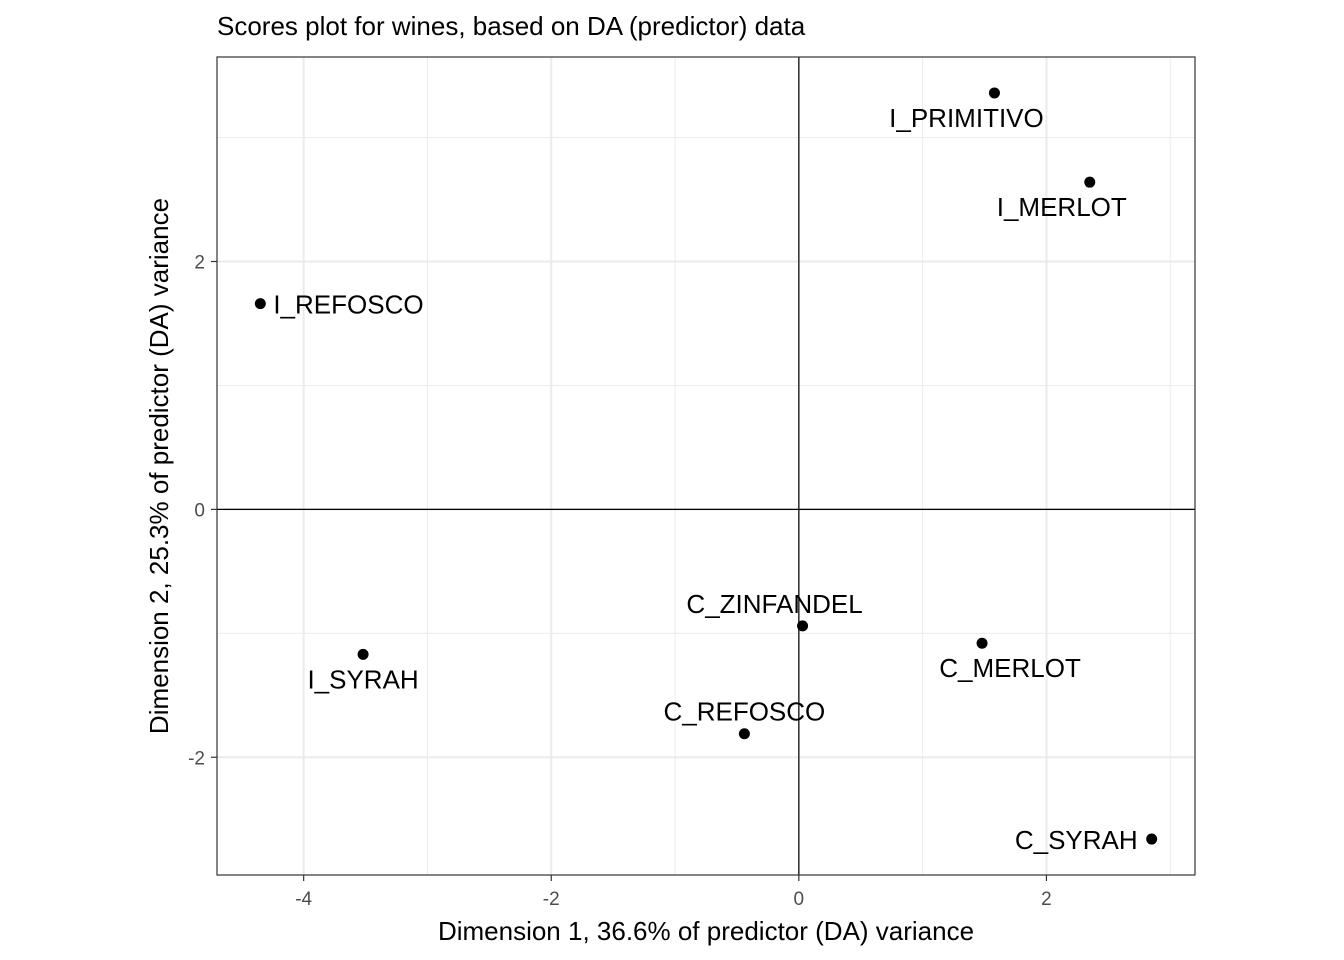  I want to click on x-tick-label: 0, so click(799, 899).